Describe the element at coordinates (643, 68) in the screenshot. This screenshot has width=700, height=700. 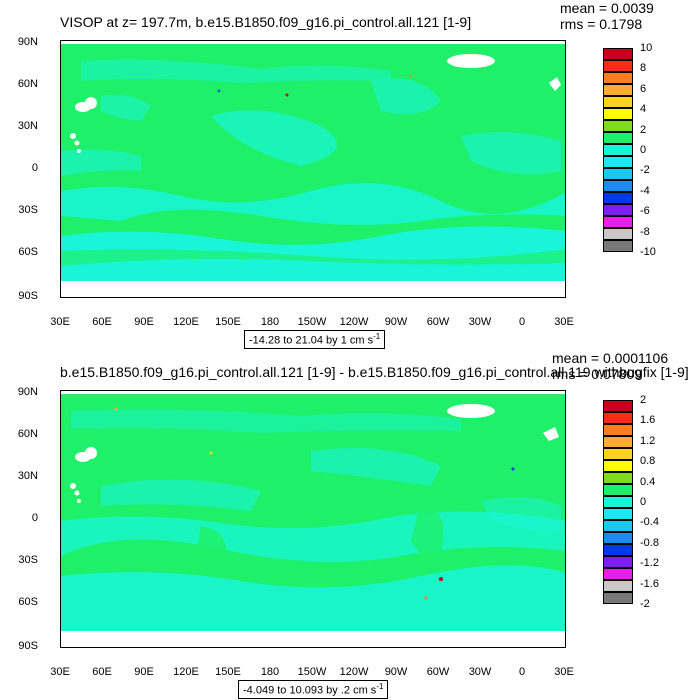
I see `colorbar-label: 8` at that location.